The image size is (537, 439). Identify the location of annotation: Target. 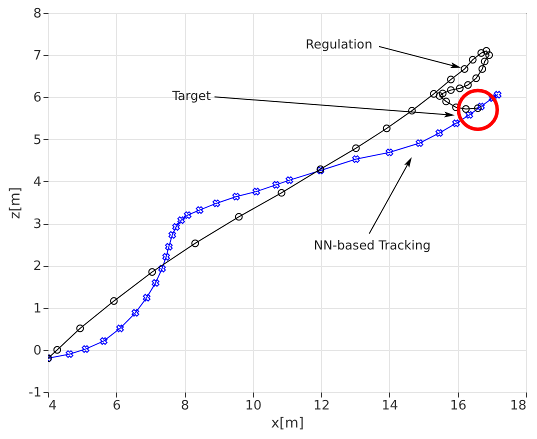
(191, 95).